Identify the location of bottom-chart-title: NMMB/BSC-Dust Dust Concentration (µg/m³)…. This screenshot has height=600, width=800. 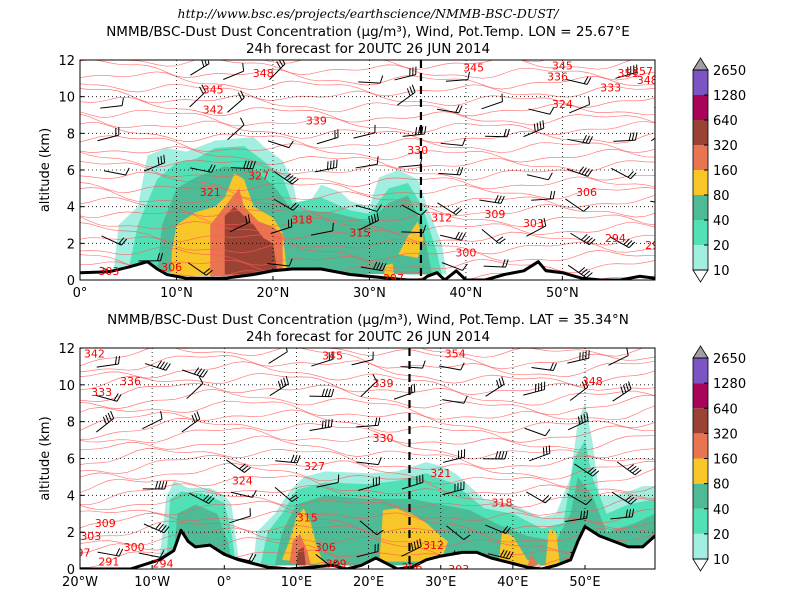
(368, 320).